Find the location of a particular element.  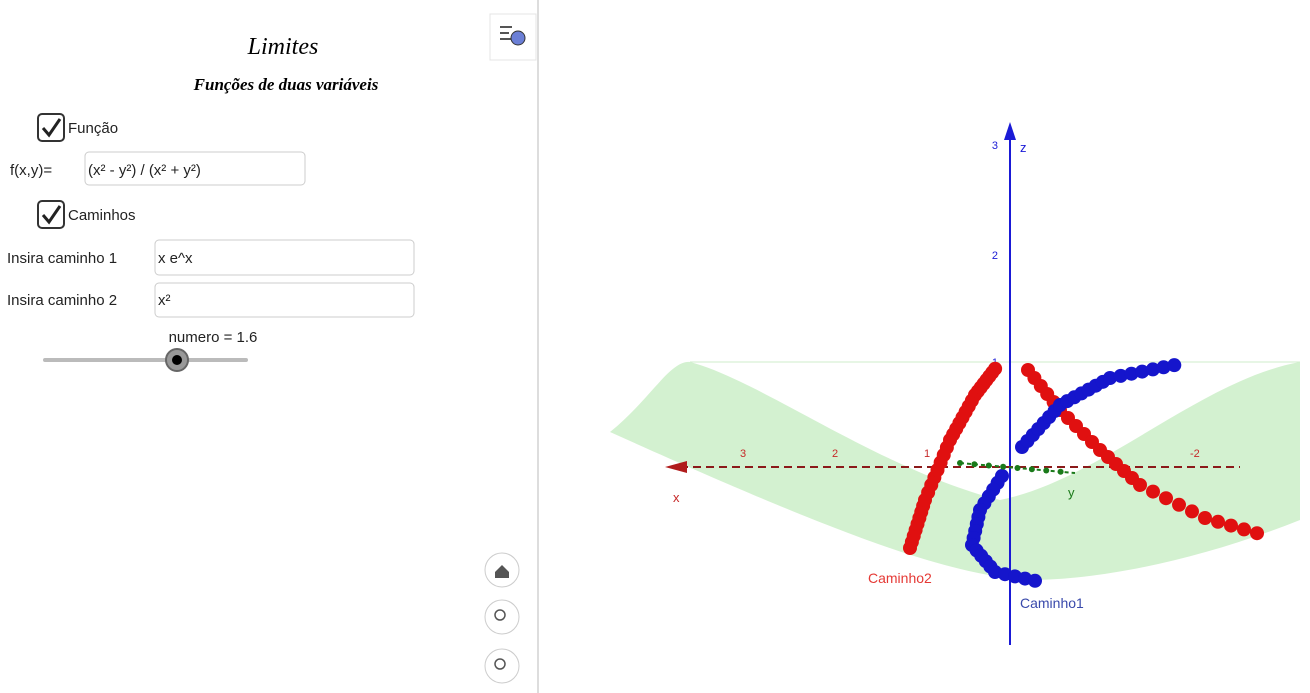

tick-label: 1 is located at coordinates (927, 454).